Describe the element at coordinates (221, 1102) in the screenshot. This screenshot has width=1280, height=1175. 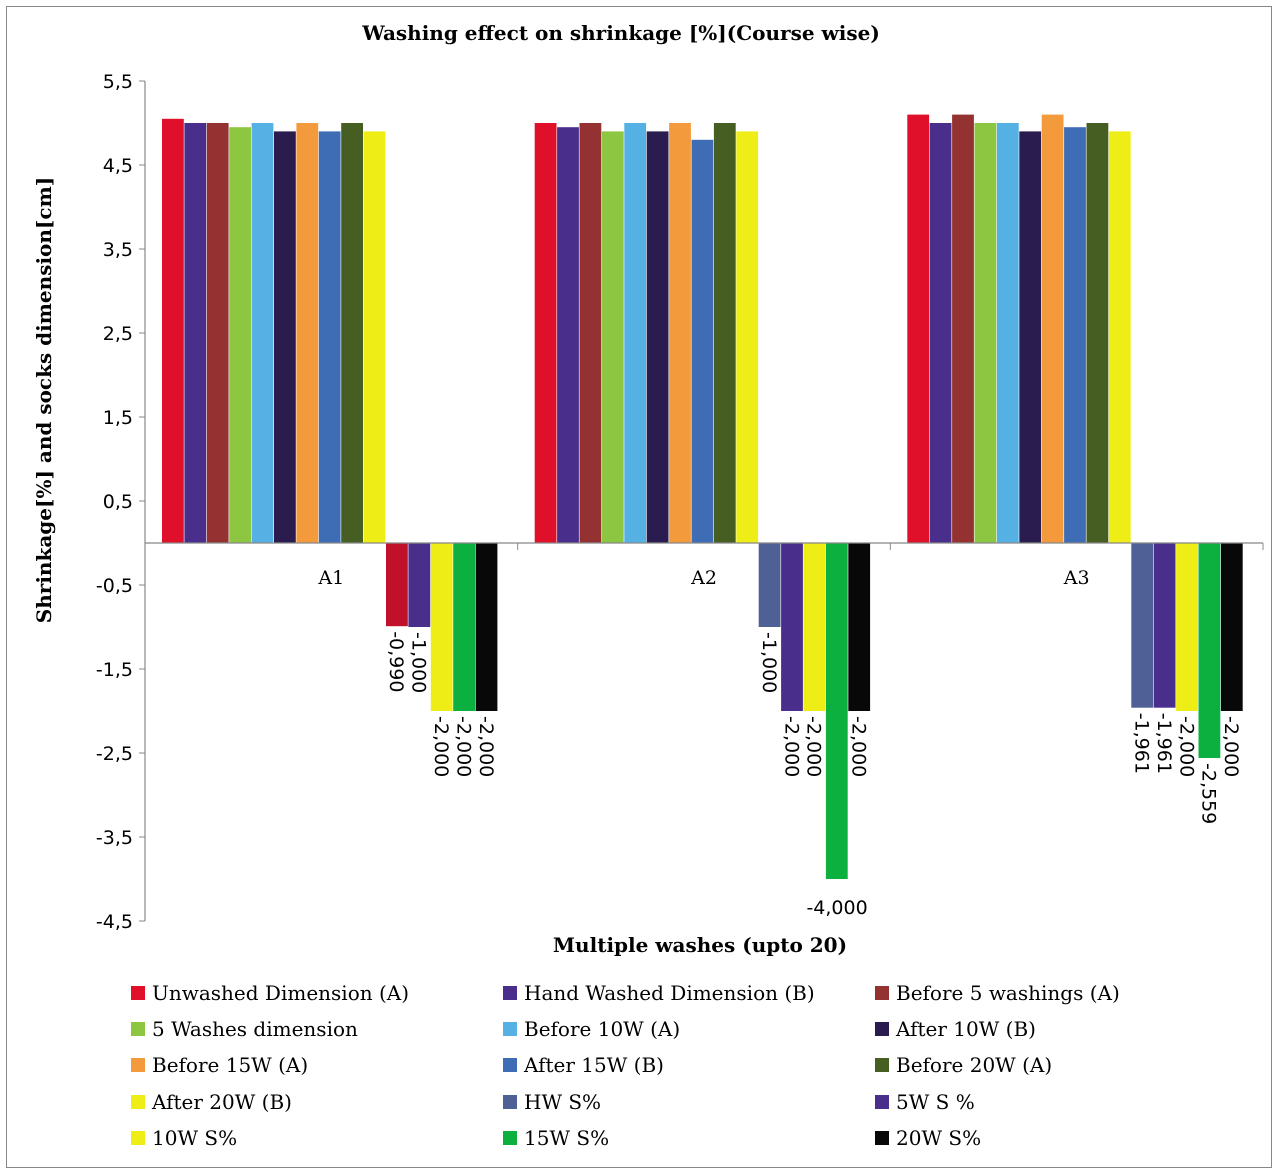
I see `legend-label: After 20W (B)` at that location.